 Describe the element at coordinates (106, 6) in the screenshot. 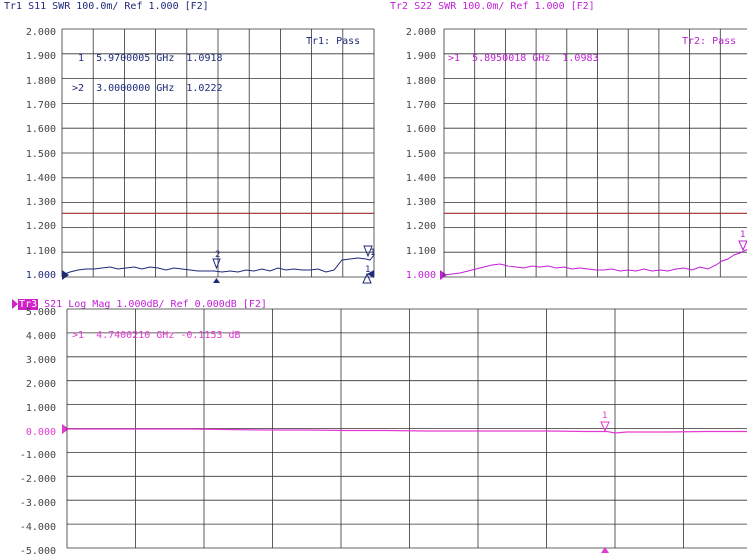

I see `tr1-header: Tr1 S11 SWR 100.0m/ Ref 1.000 [F2]` at that location.